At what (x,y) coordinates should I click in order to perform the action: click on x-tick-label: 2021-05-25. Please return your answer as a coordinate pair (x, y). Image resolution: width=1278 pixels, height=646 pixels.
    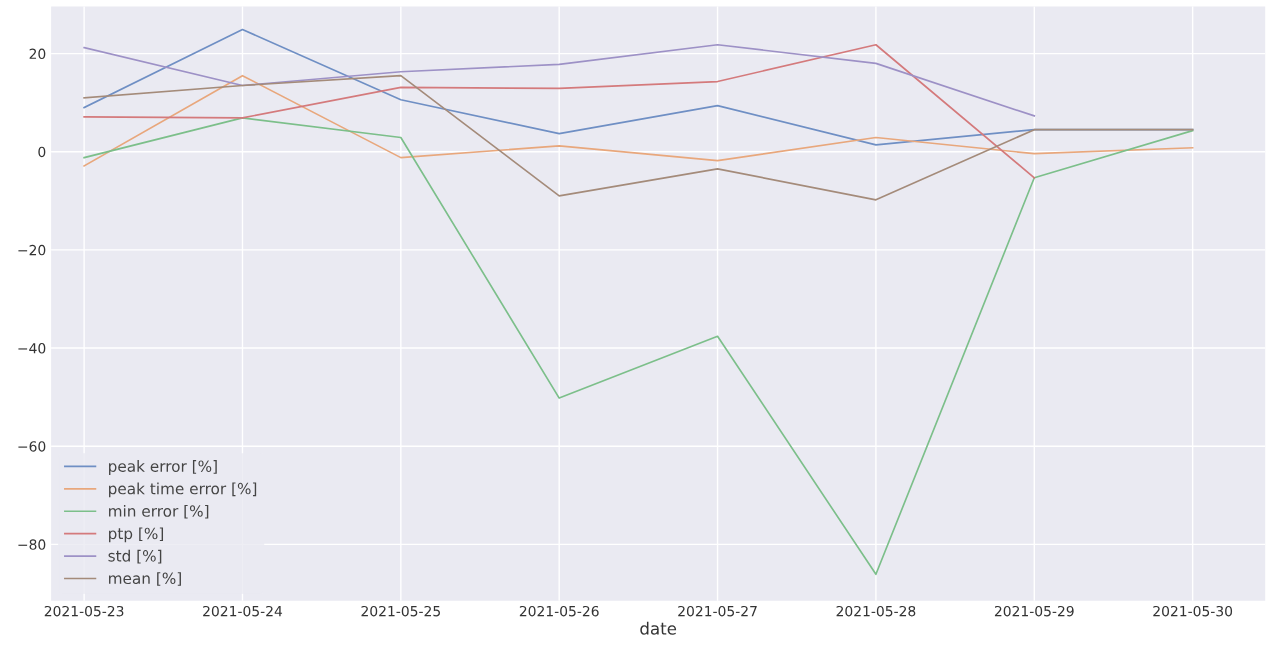
    Looking at the image, I should click on (400, 611).